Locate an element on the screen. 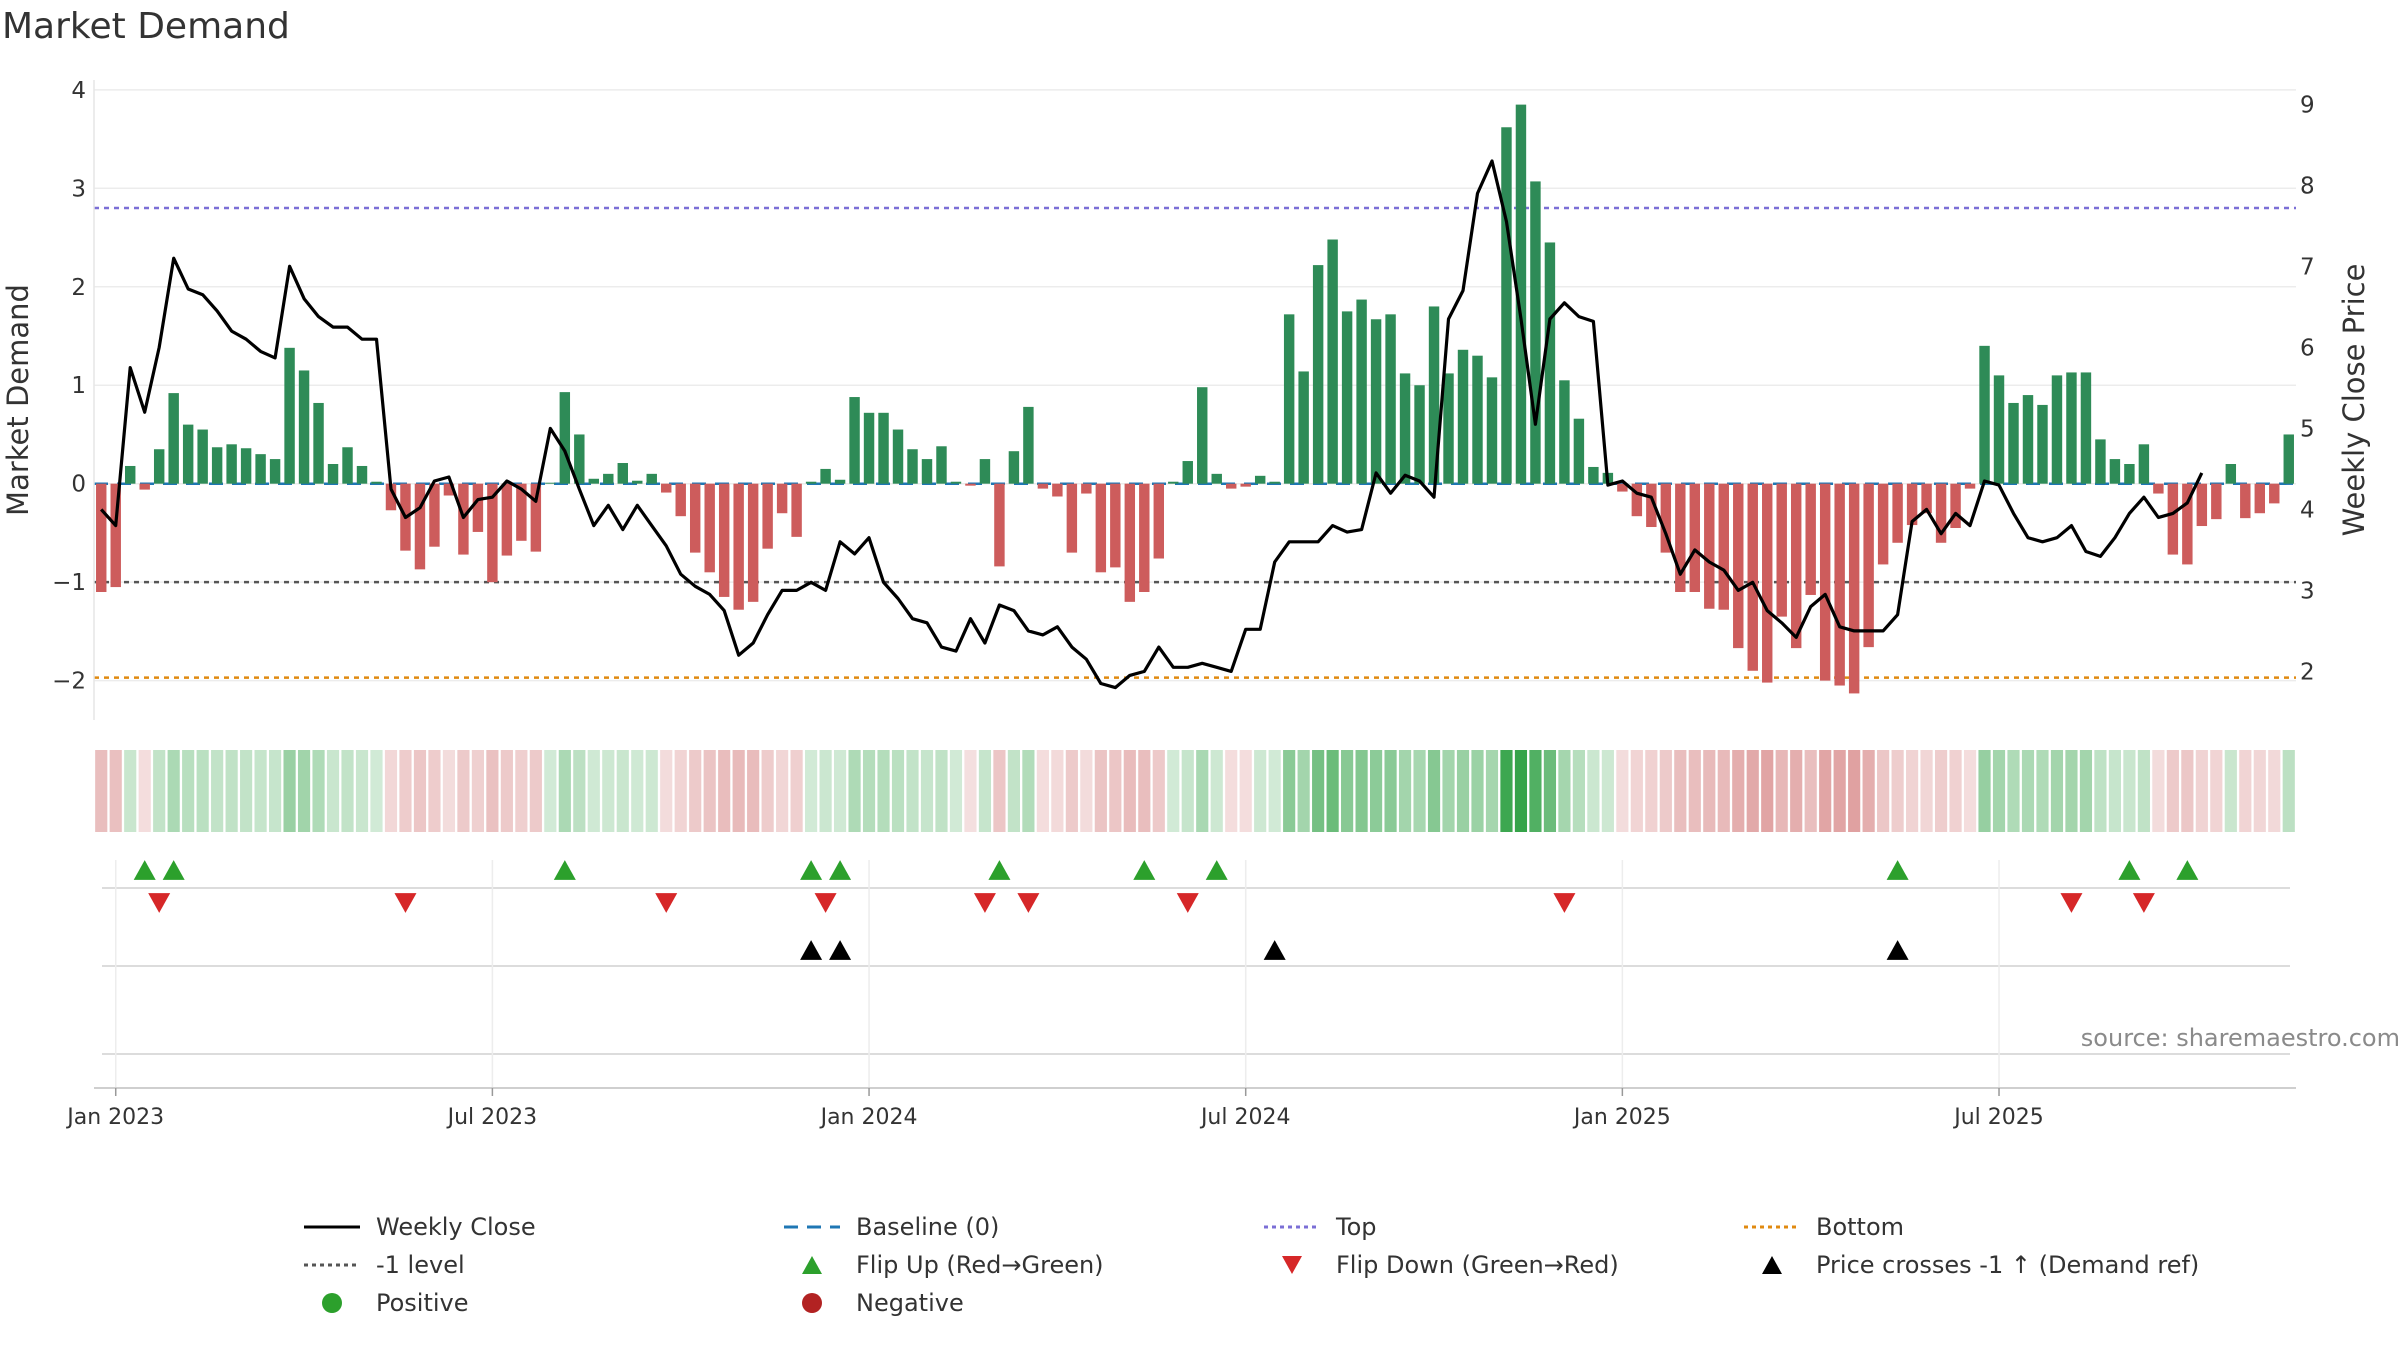  x-tick-label: Jan 2023 is located at coordinates (114, 1117).